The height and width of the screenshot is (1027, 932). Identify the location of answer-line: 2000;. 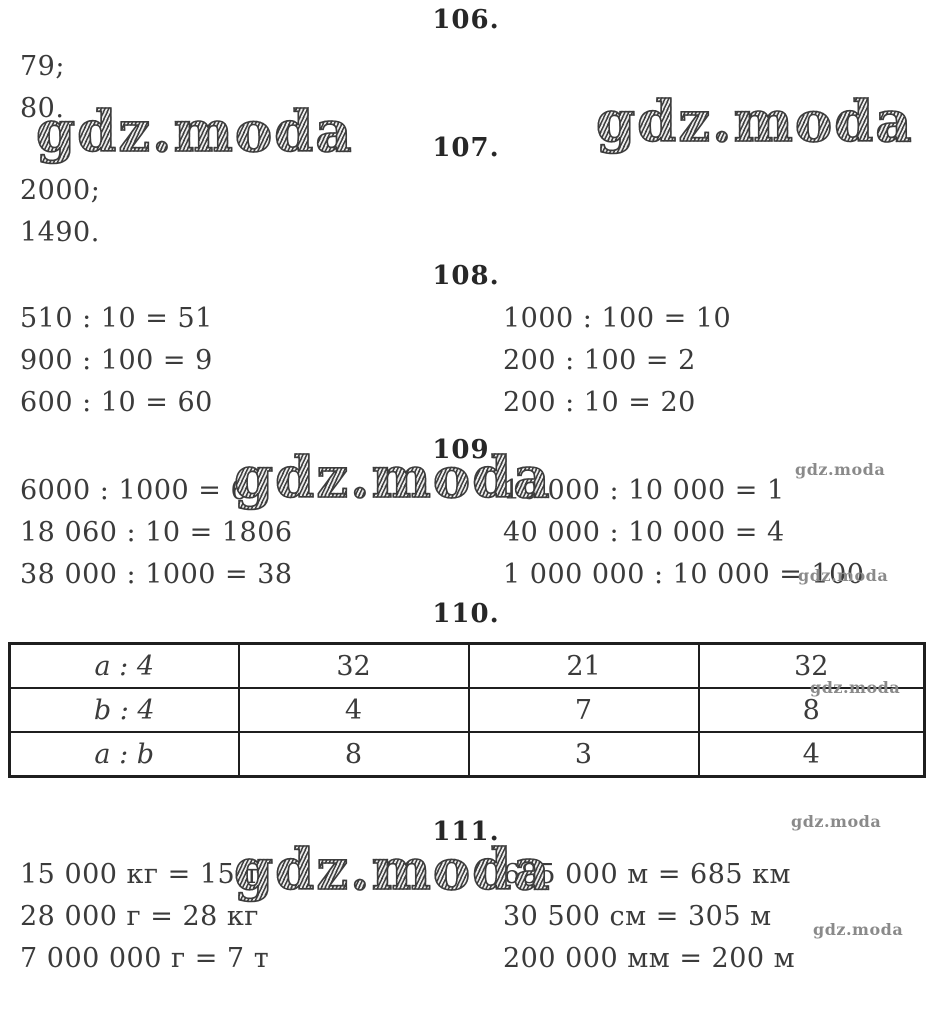
(60, 190).